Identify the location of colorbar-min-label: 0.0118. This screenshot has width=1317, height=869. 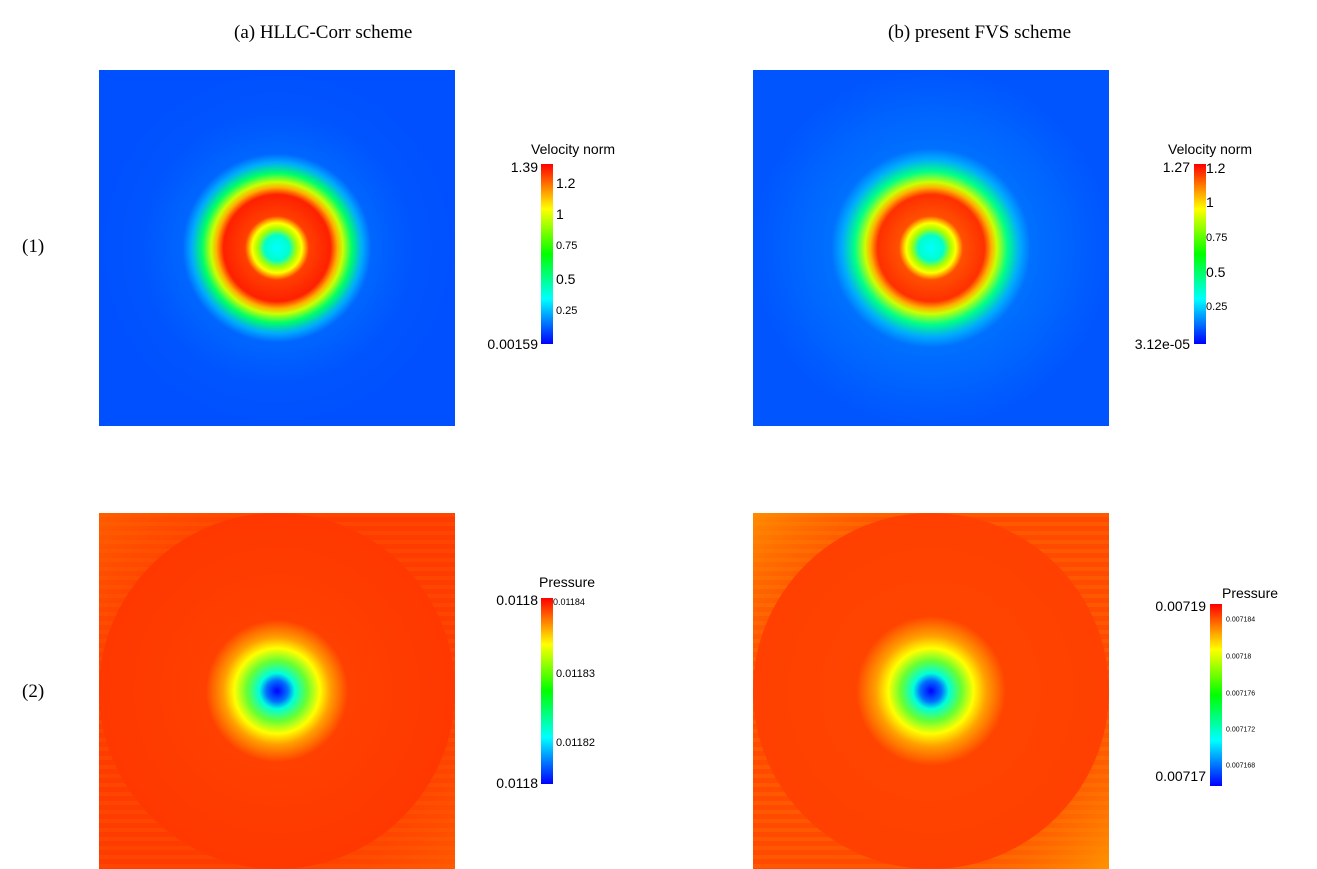
(517, 783).